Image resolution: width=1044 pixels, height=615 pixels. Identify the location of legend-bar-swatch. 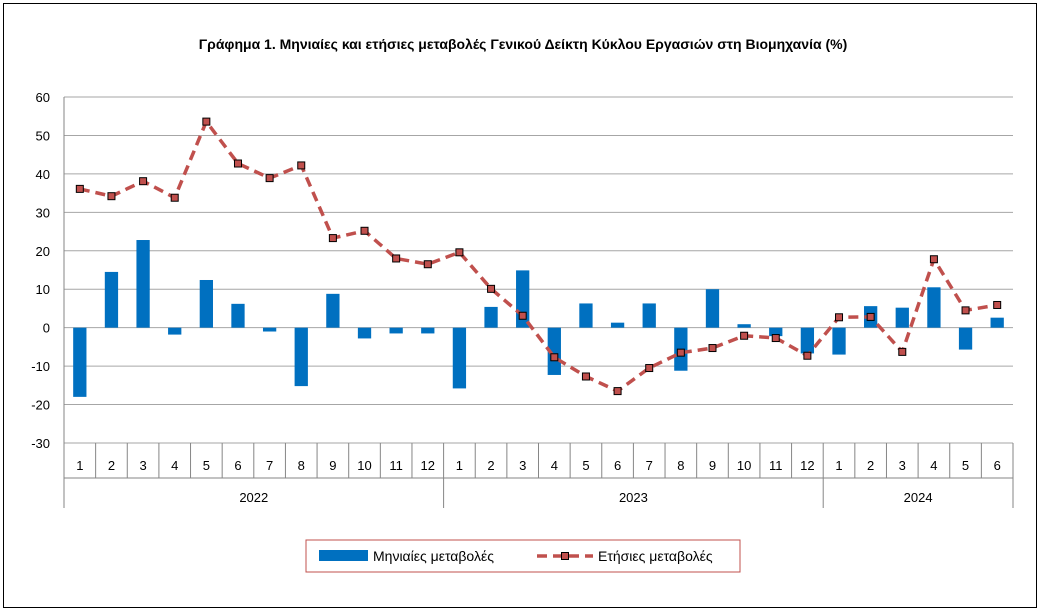
(343, 555).